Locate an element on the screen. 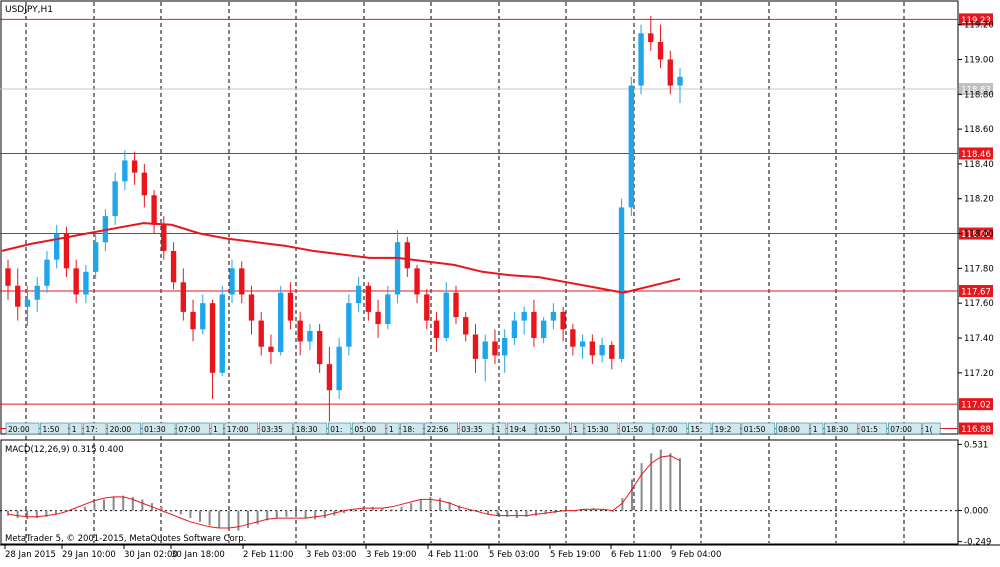 Image resolution: width=1000 pixels, height=567 pixels. event-marker-label: 15:30 is located at coordinates (598, 429).